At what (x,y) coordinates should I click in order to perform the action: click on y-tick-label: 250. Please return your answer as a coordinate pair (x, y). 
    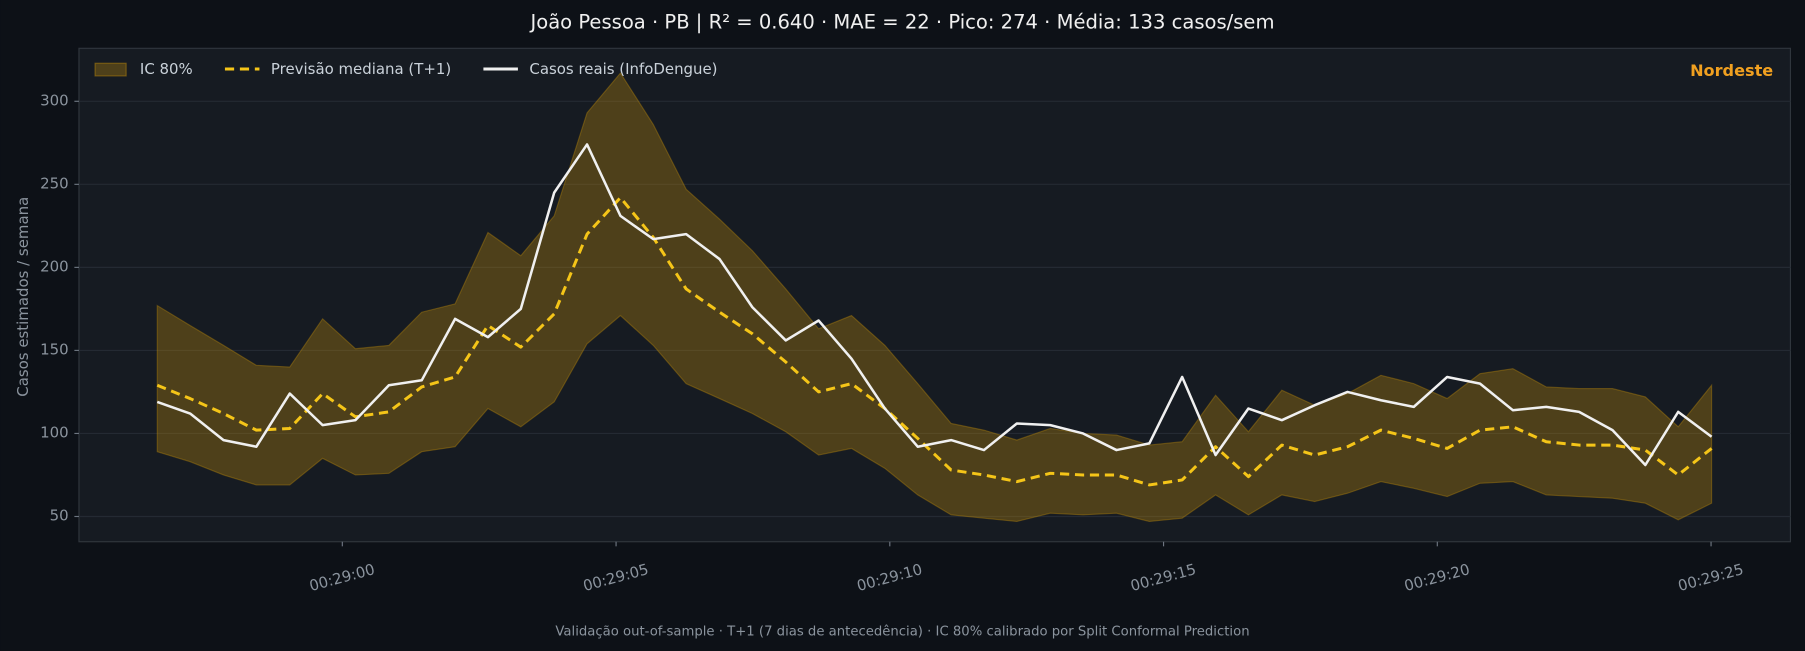
    Looking at the image, I should click on (54, 183).